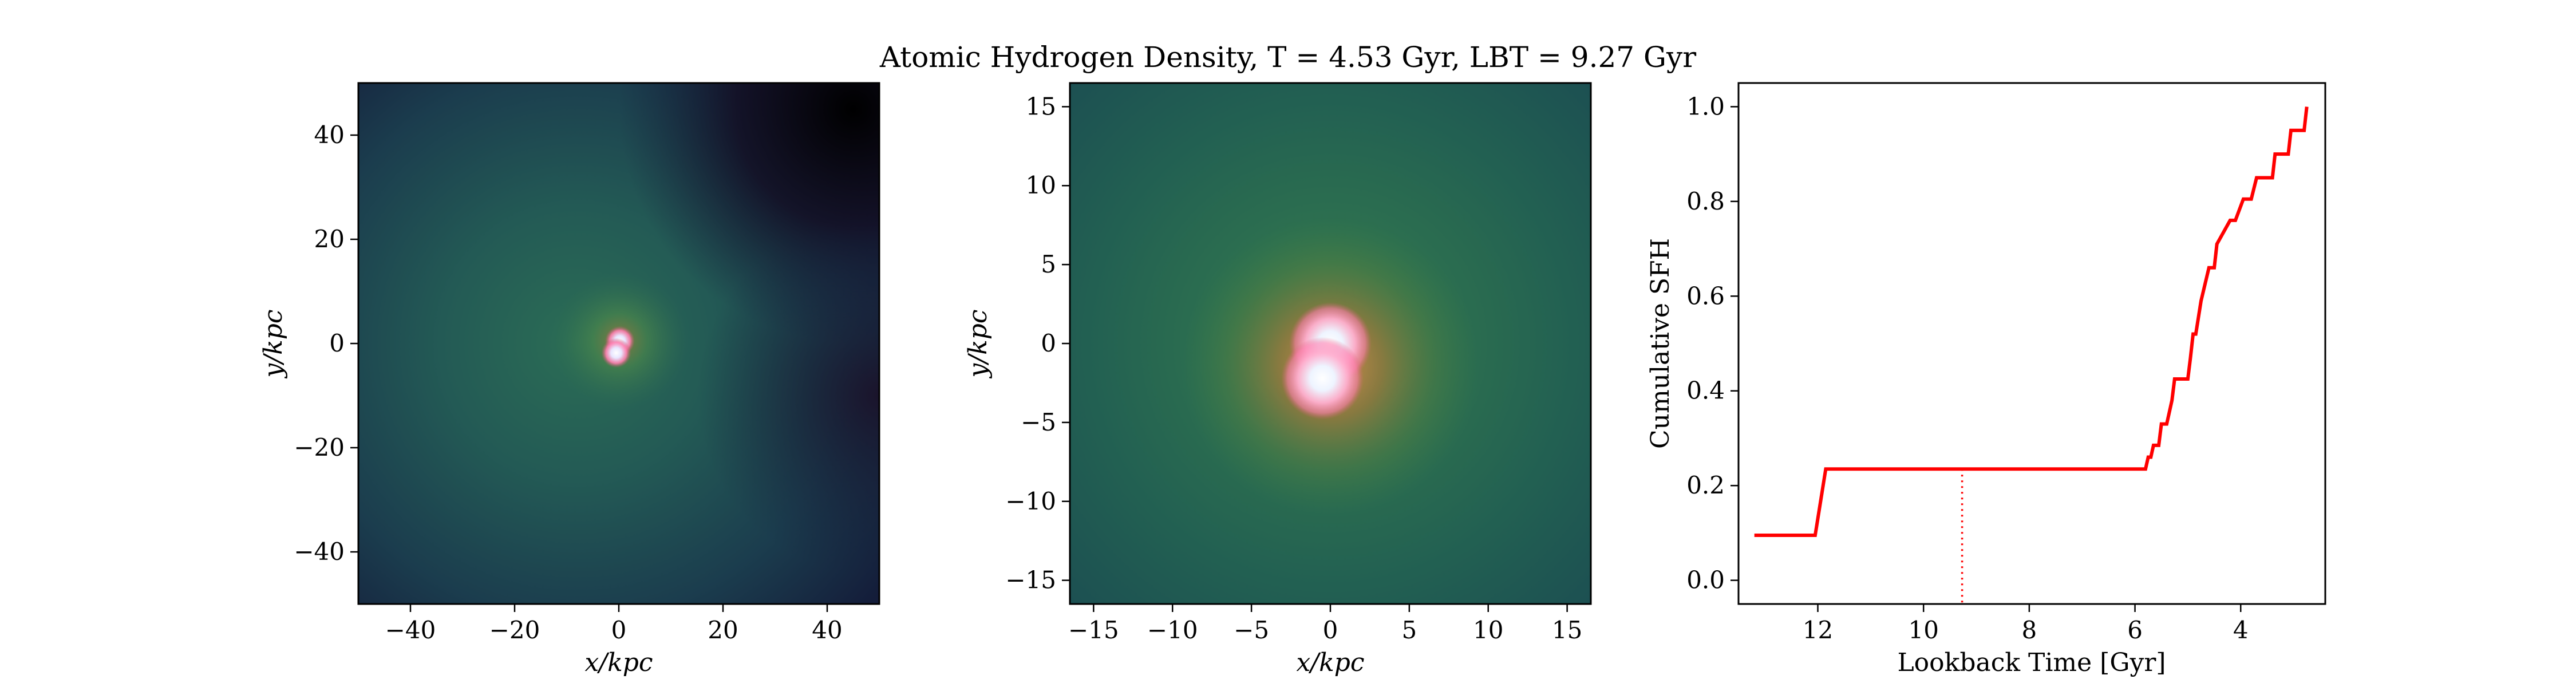  I want to click on sfh-ytick-label: 0.0, so click(1705, 580).